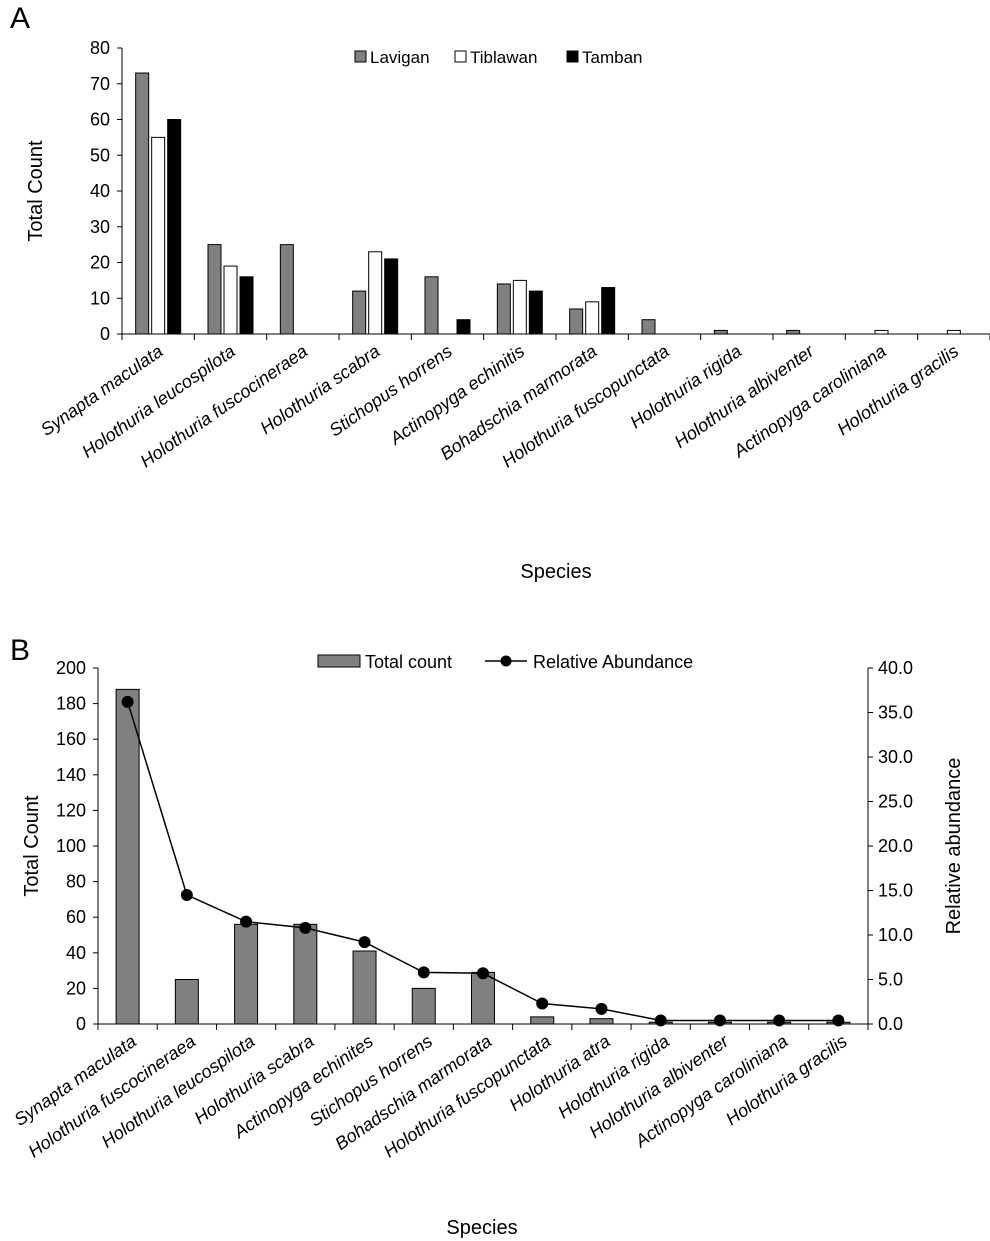 This screenshot has width=990, height=1241. Describe the element at coordinates (897, 390) in the screenshot. I see `a-x-tick-label: Holothuria gracilis` at that location.